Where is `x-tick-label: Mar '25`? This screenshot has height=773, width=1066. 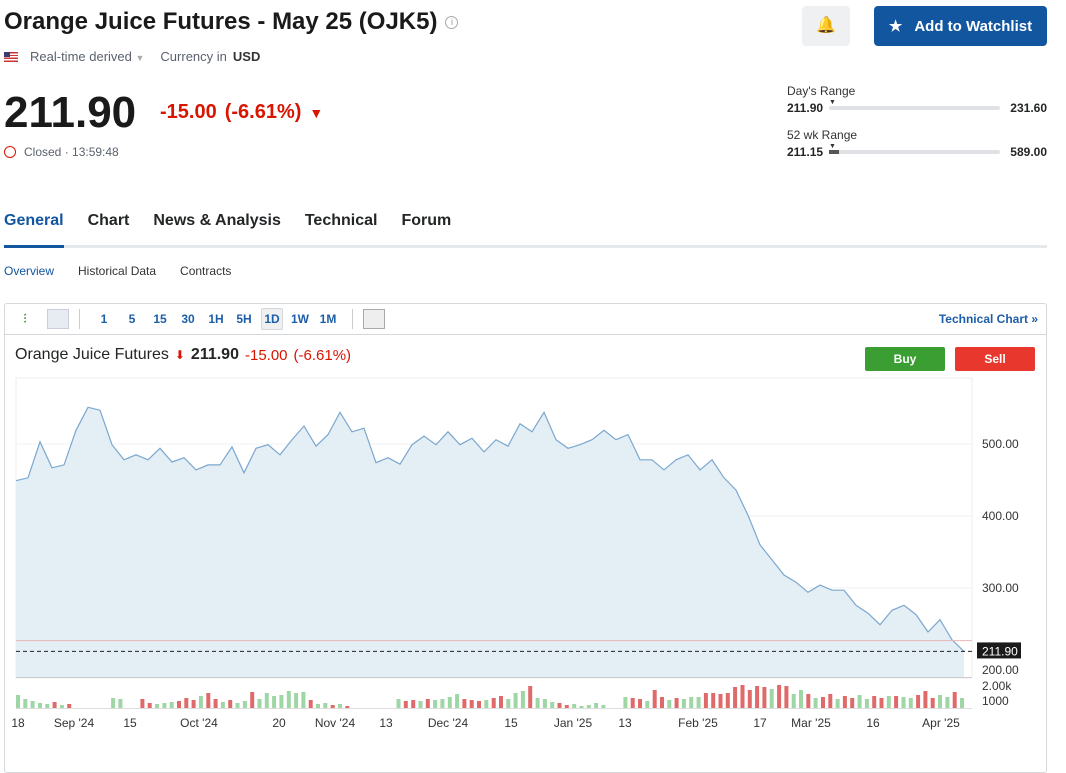
x-tick-label: Mar '25 is located at coordinates (811, 723).